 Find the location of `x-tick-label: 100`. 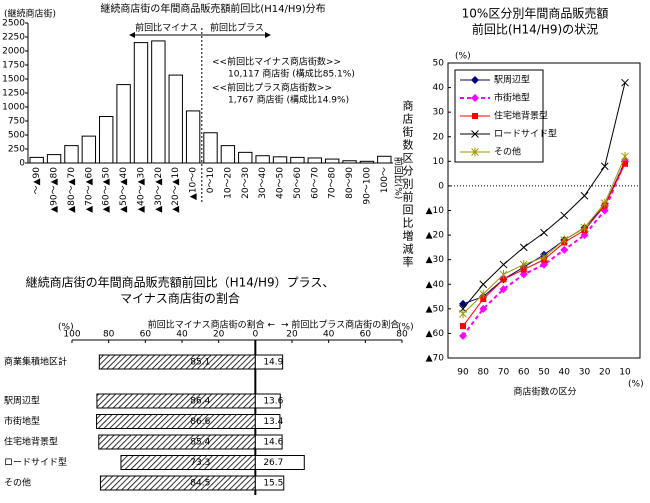

x-tick-label: 100 is located at coordinates (71, 335).